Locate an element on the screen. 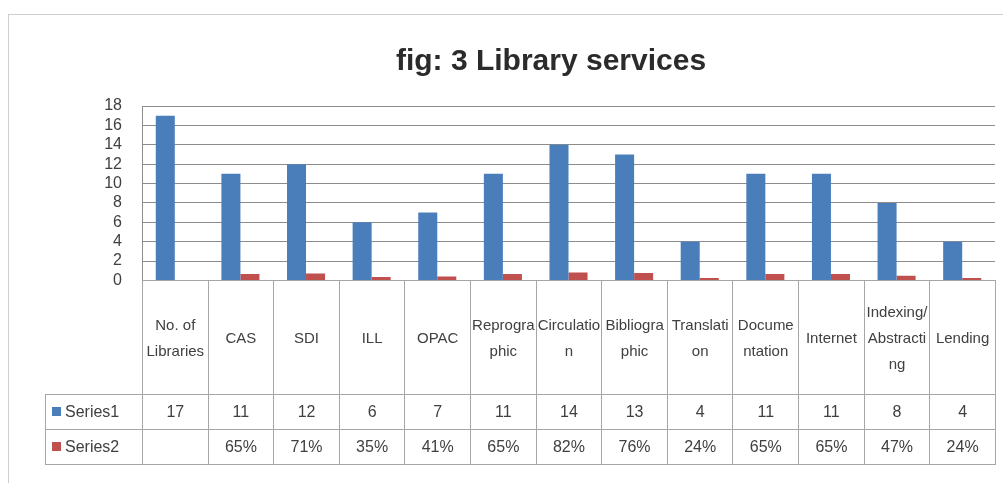 The width and height of the screenshot is (1003, 483). x-tick-label: CAS is located at coordinates (241, 337).